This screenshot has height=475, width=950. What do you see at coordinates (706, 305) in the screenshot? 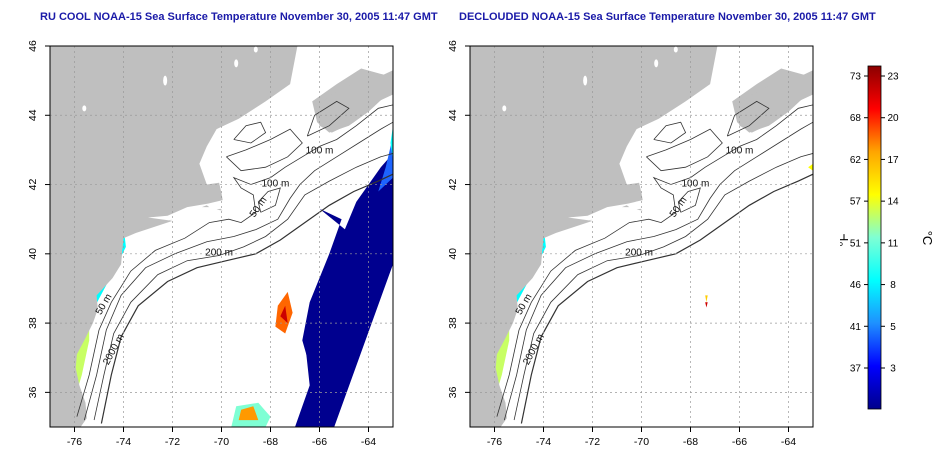
I see `warm-speck-core` at bounding box center [706, 305].